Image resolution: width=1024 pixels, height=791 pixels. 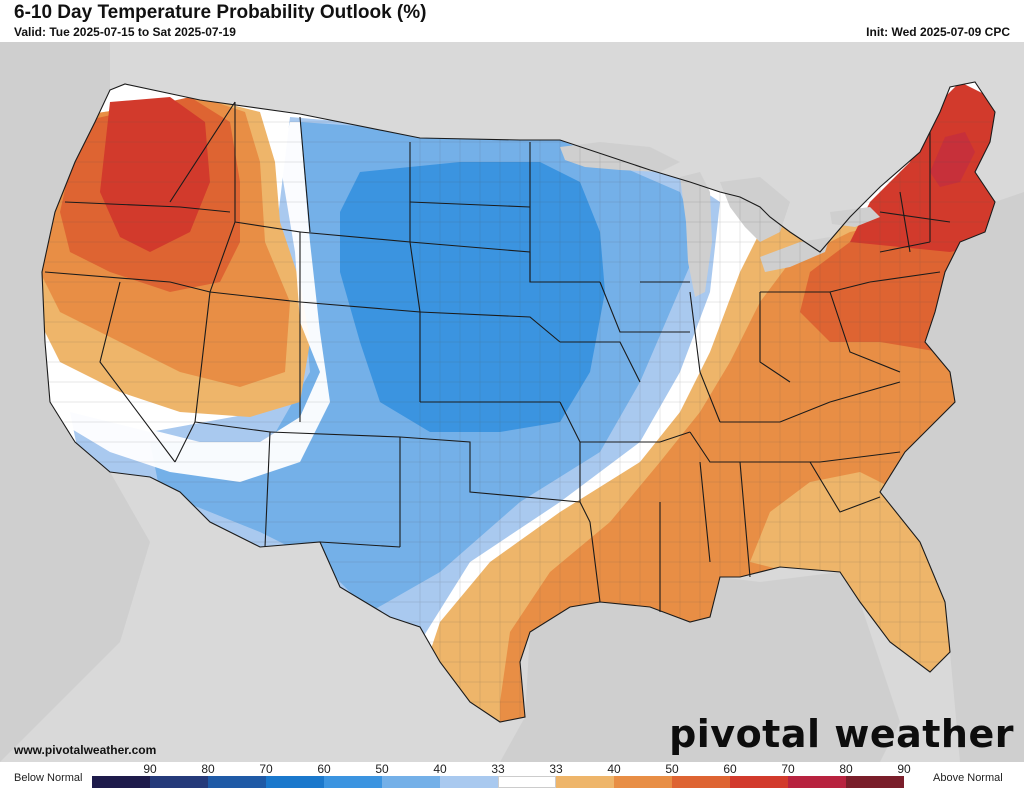 I want to click on lake-ontario, so click(x=855, y=217).